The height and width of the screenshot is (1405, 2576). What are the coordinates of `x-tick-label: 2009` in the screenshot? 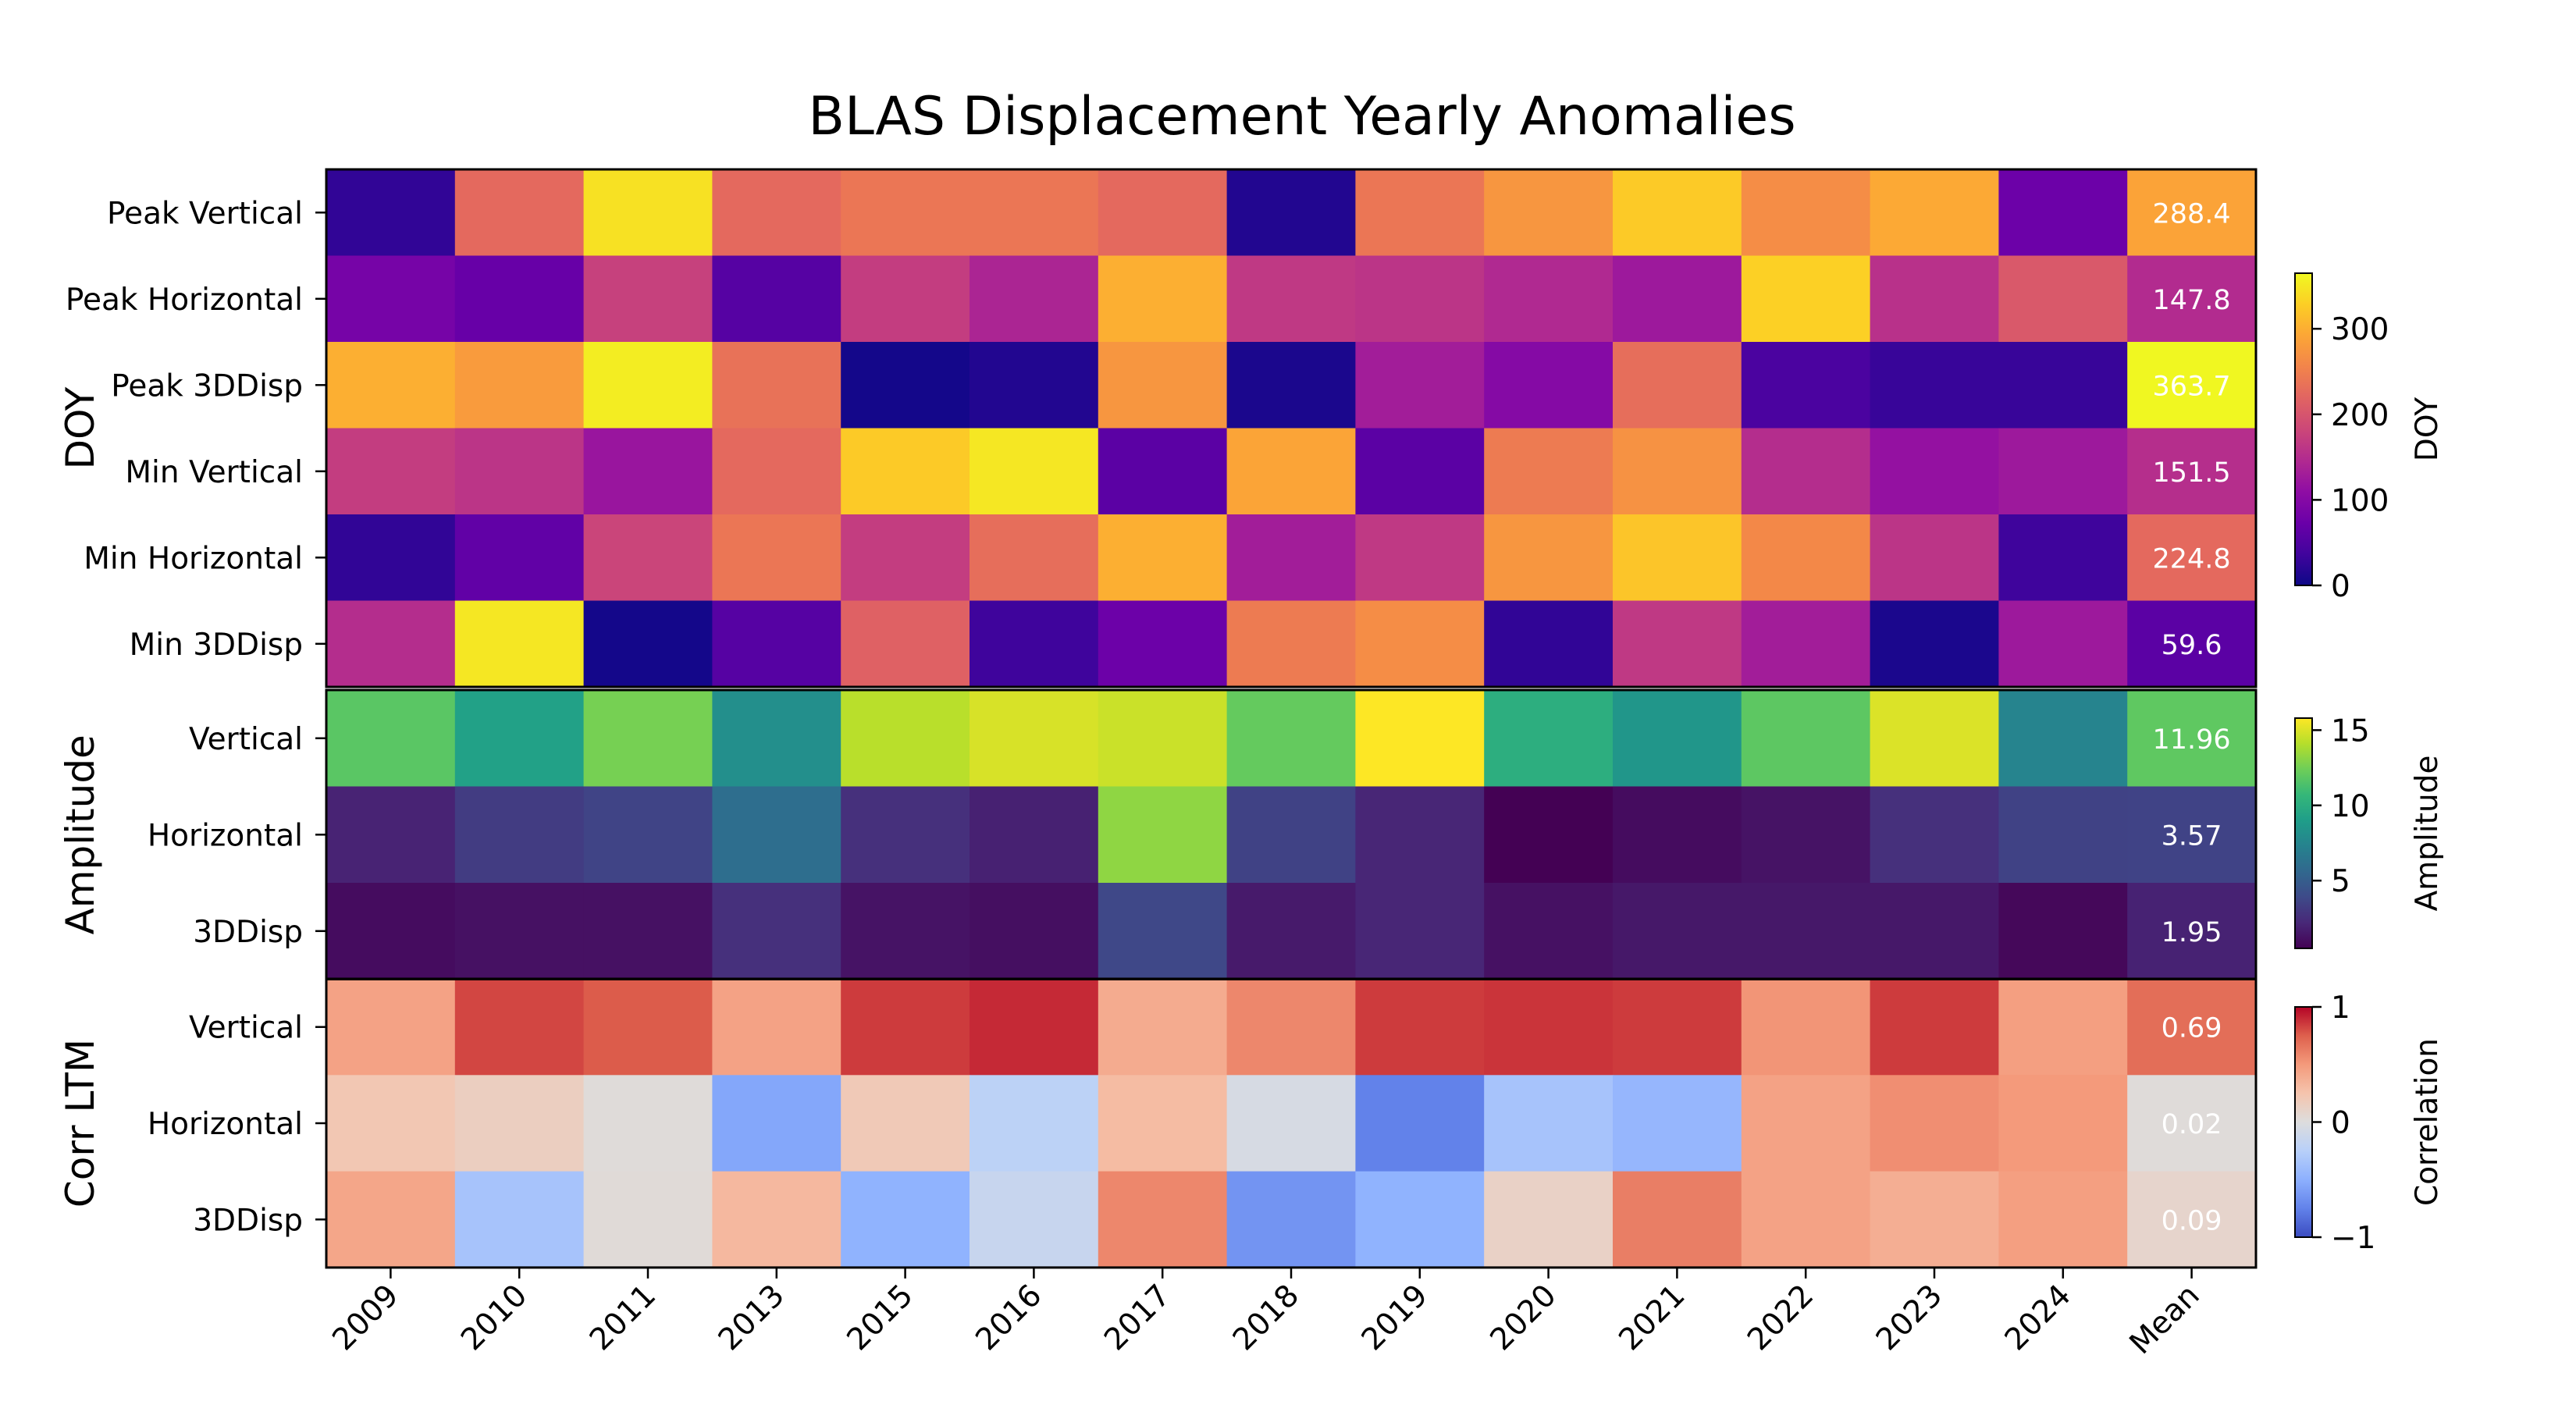 It's located at (365, 1317).